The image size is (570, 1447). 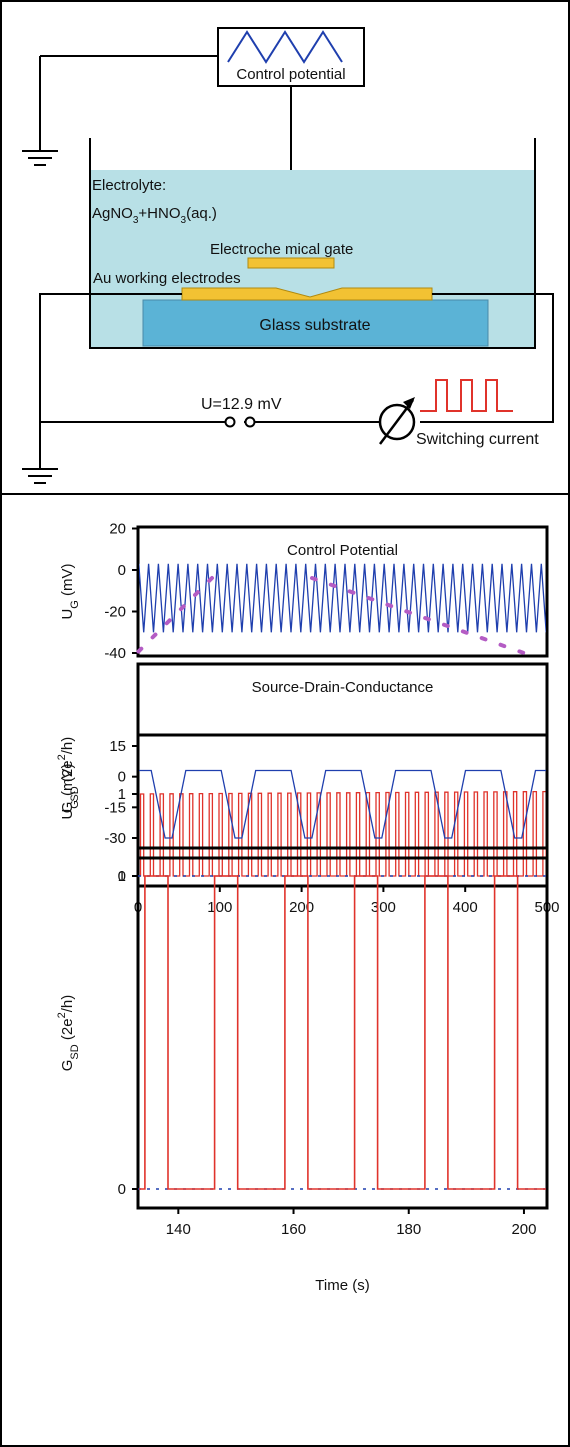 What do you see at coordinates (178, 1229) in the screenshot?
I see `x-tick-label: 140` at bounding box center [178, 1229].